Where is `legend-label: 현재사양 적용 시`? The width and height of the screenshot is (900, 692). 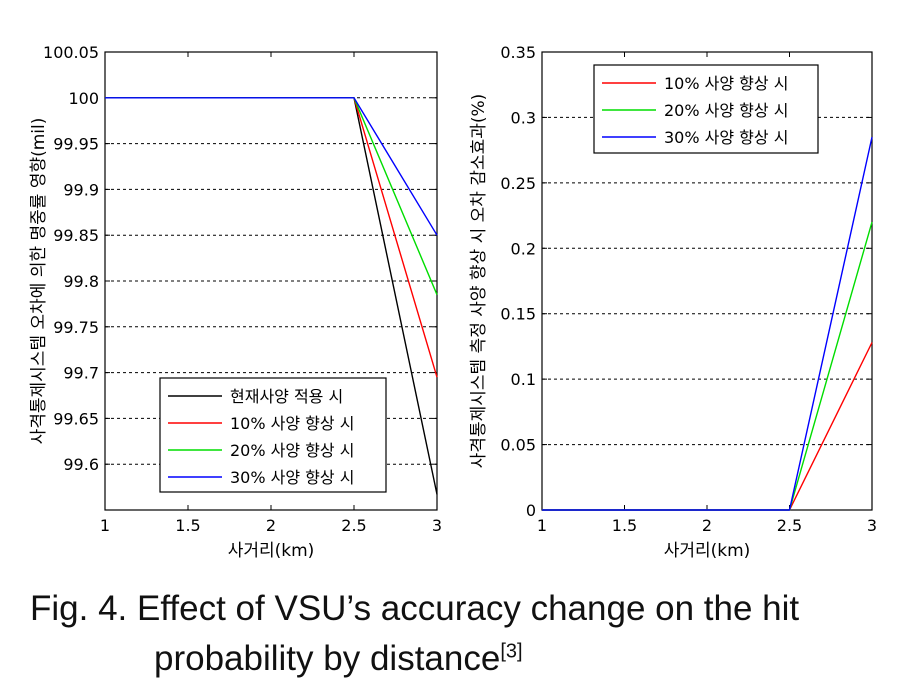
legend-label: 현재사양 적용 시 is located at coordinates (286, 396).